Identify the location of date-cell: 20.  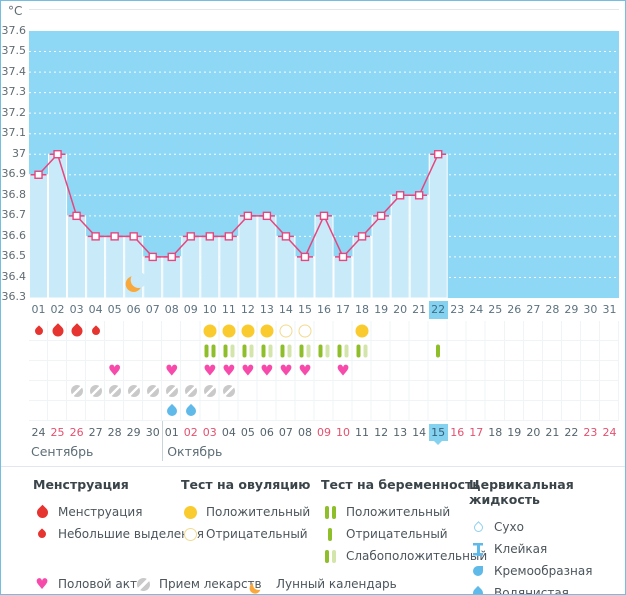
(533, 432).